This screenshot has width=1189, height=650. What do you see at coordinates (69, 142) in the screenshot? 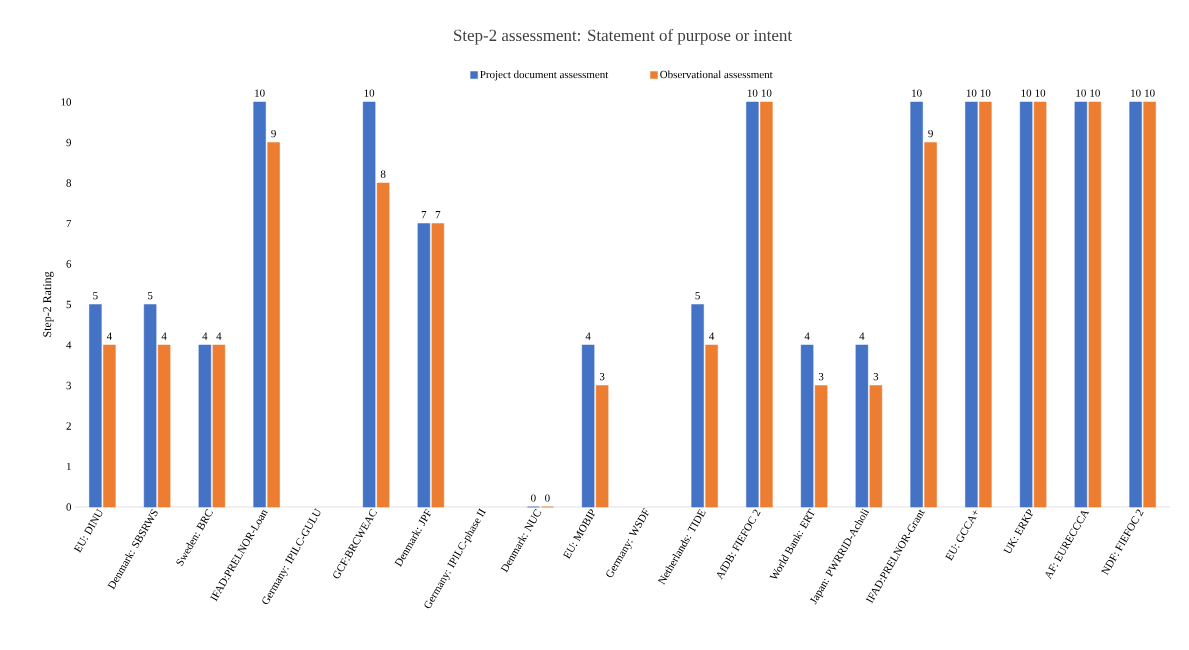
I see `y-tick-label: 9` at bounding box center [69, 142].